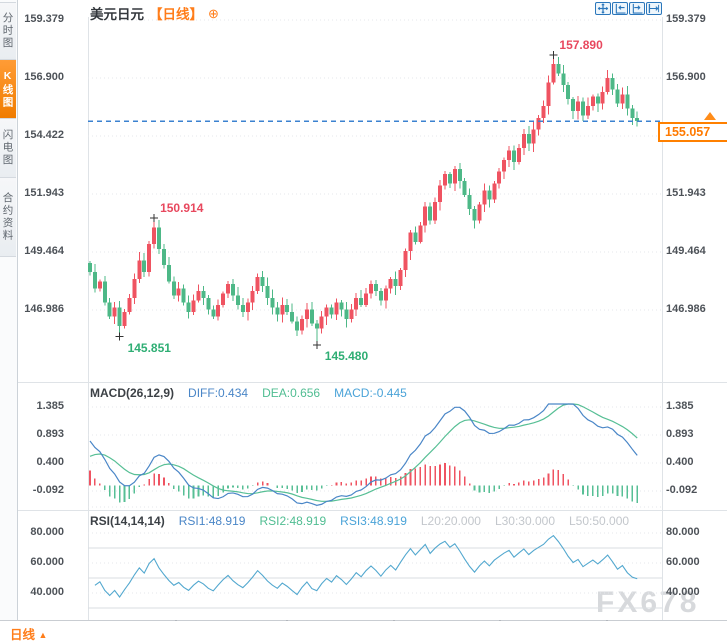  Describe the element at coordinates (44, 135) in the screenshot. I see `price-axis-label-left: 154.422` at that location.